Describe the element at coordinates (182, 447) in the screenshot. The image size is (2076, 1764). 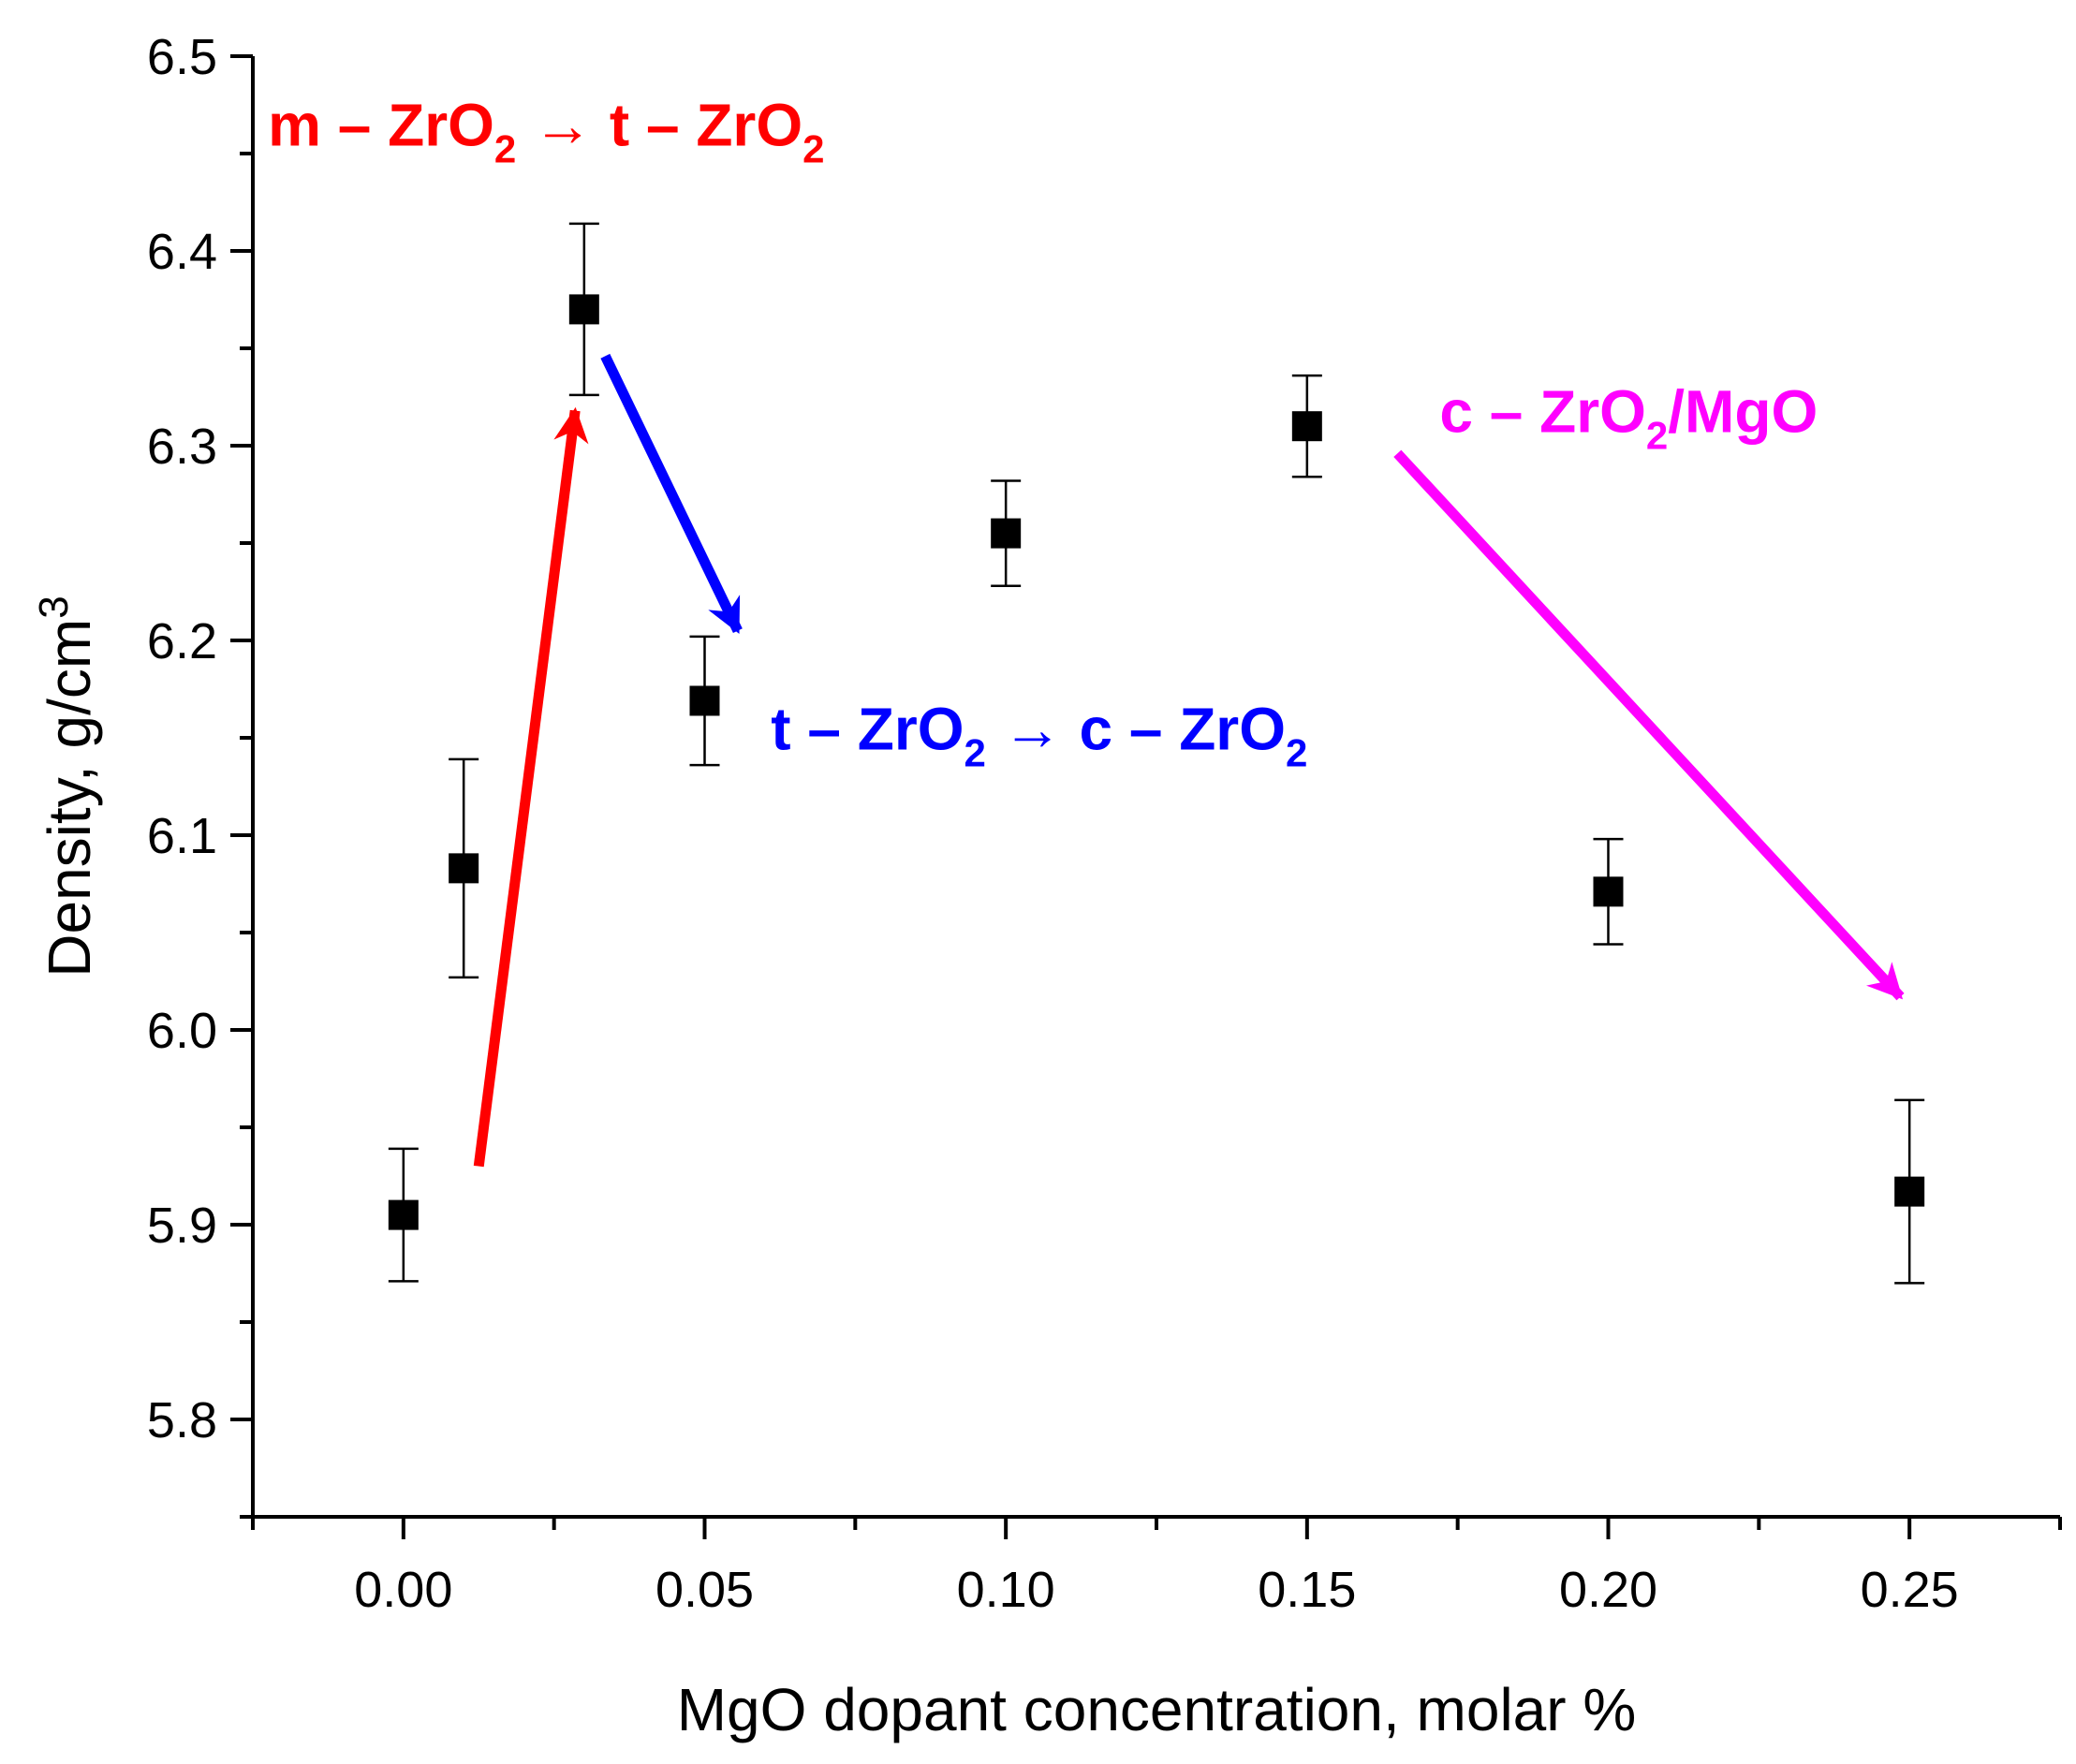
I see `y-tick-label: 6.3` at that location.